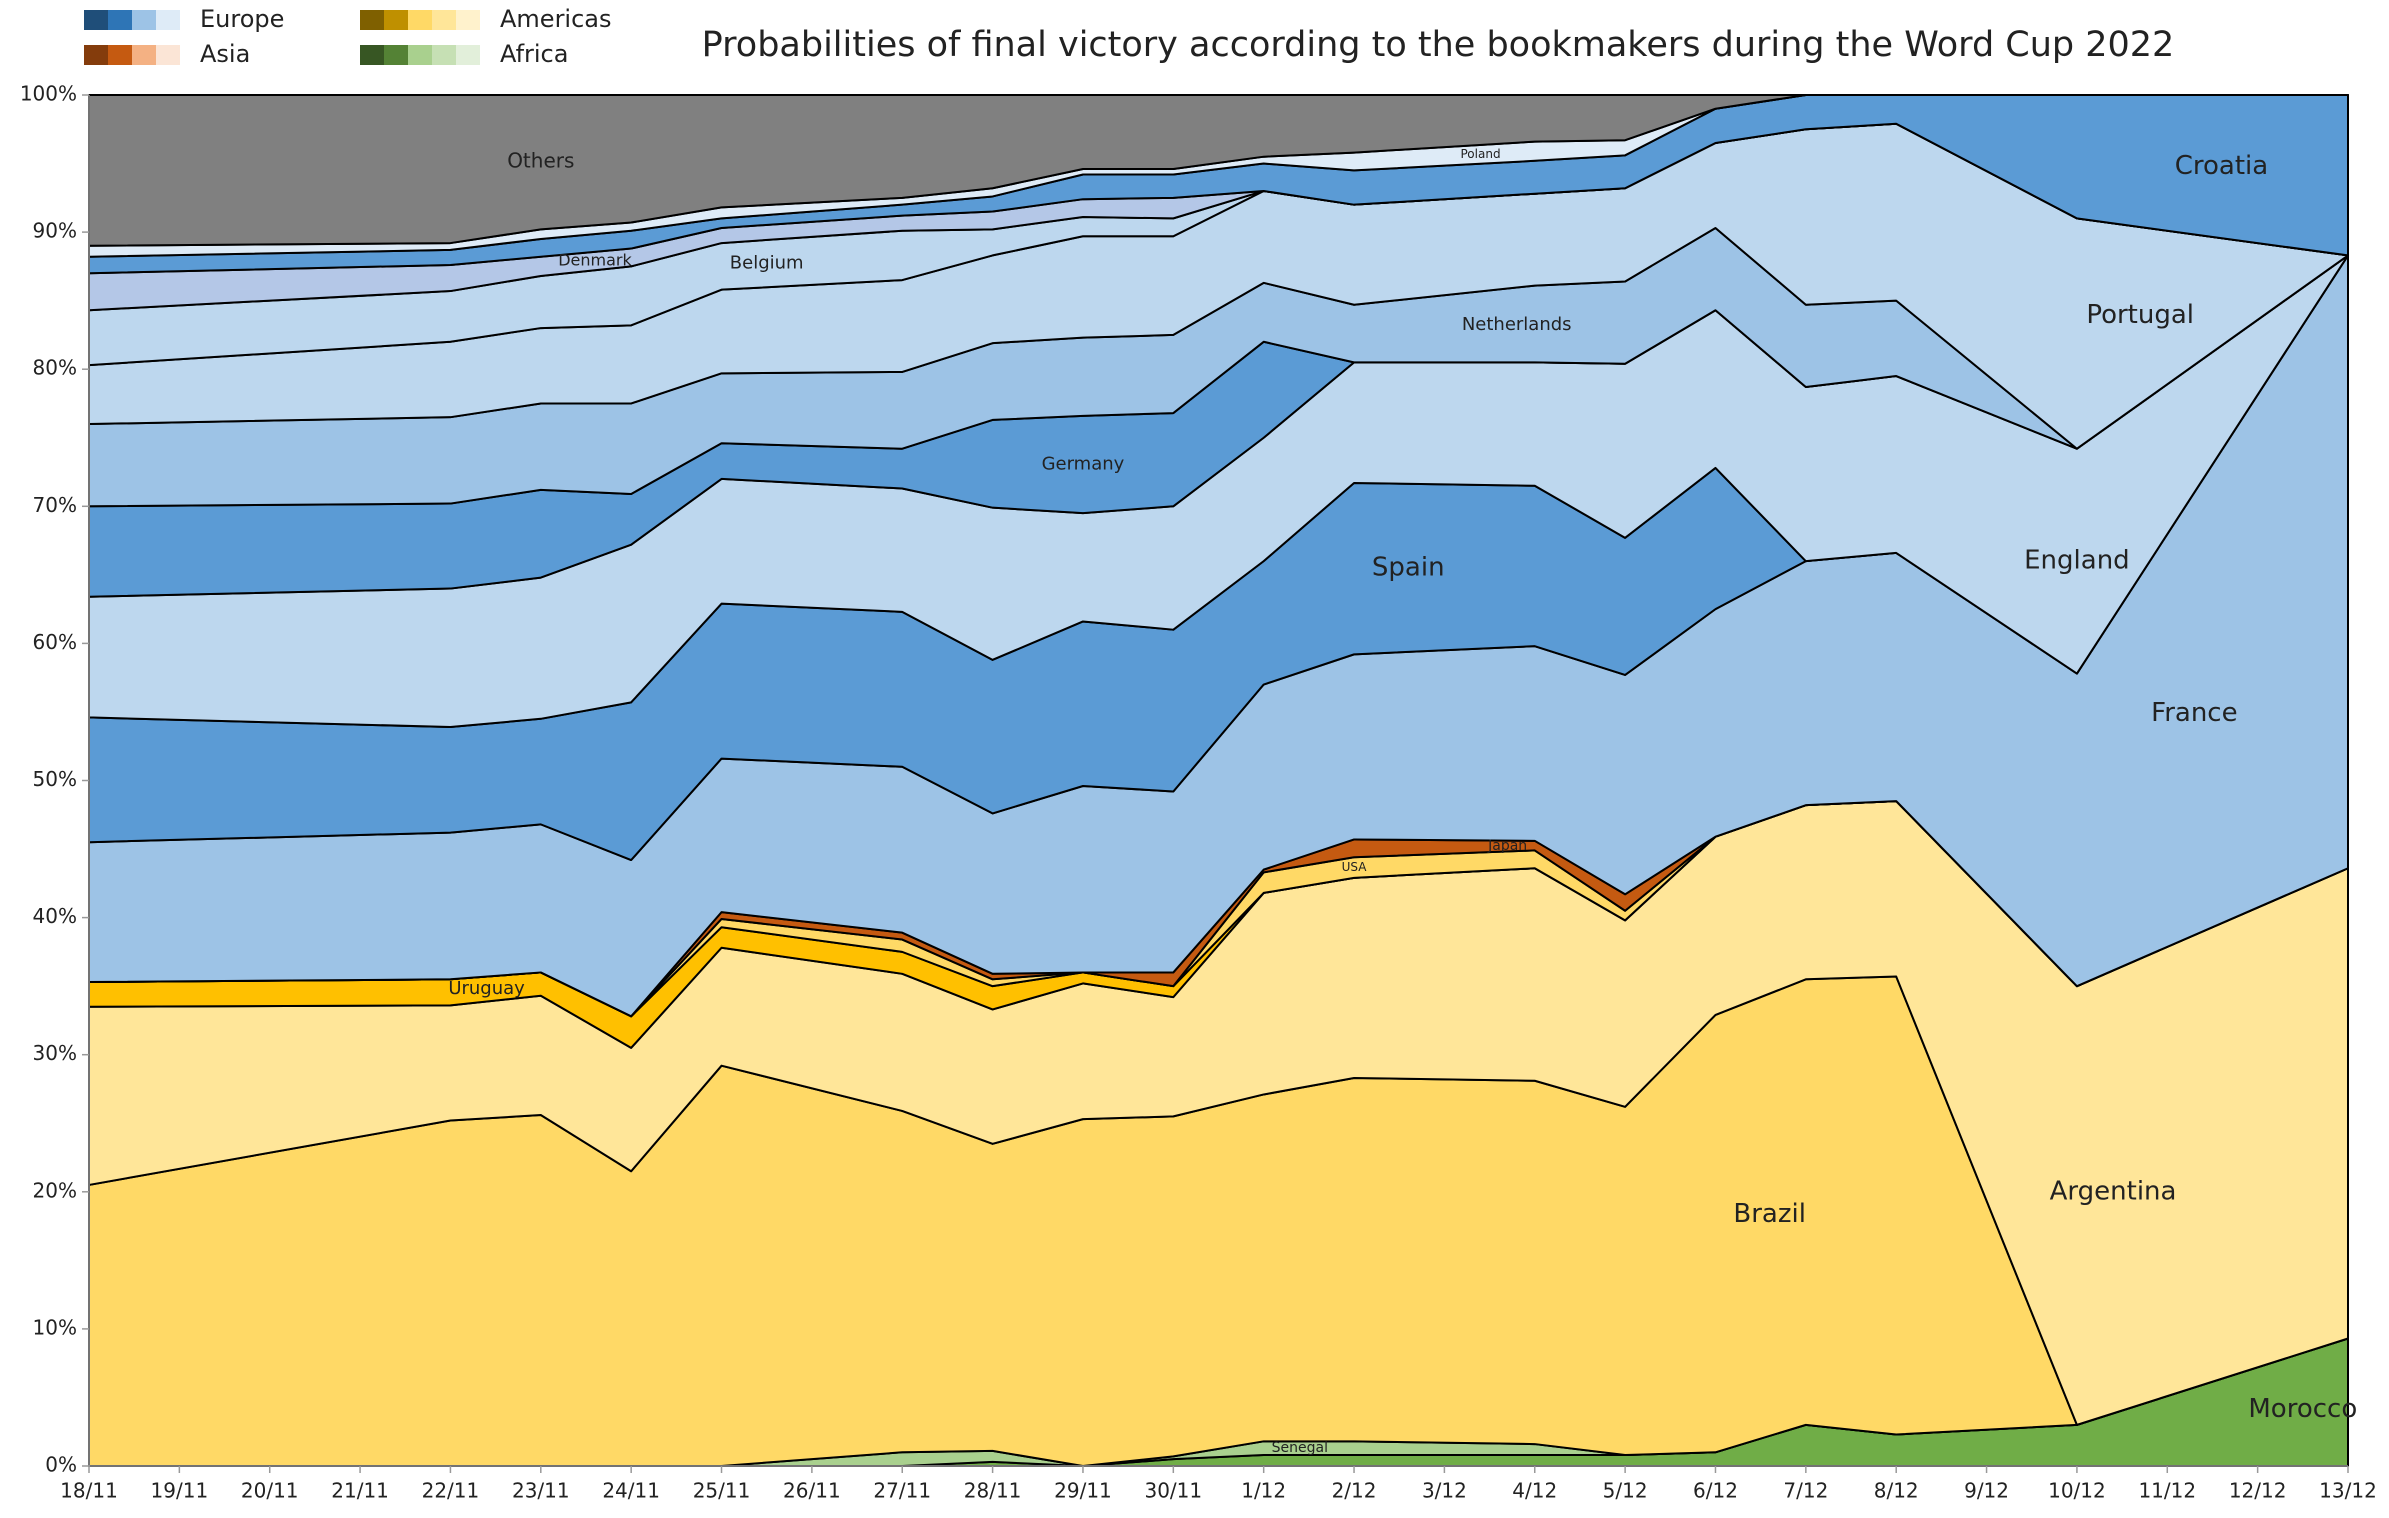 This screenshot has width=2389, height=1518. I want to click on y-tick-label: 60%, so click(55, 642).